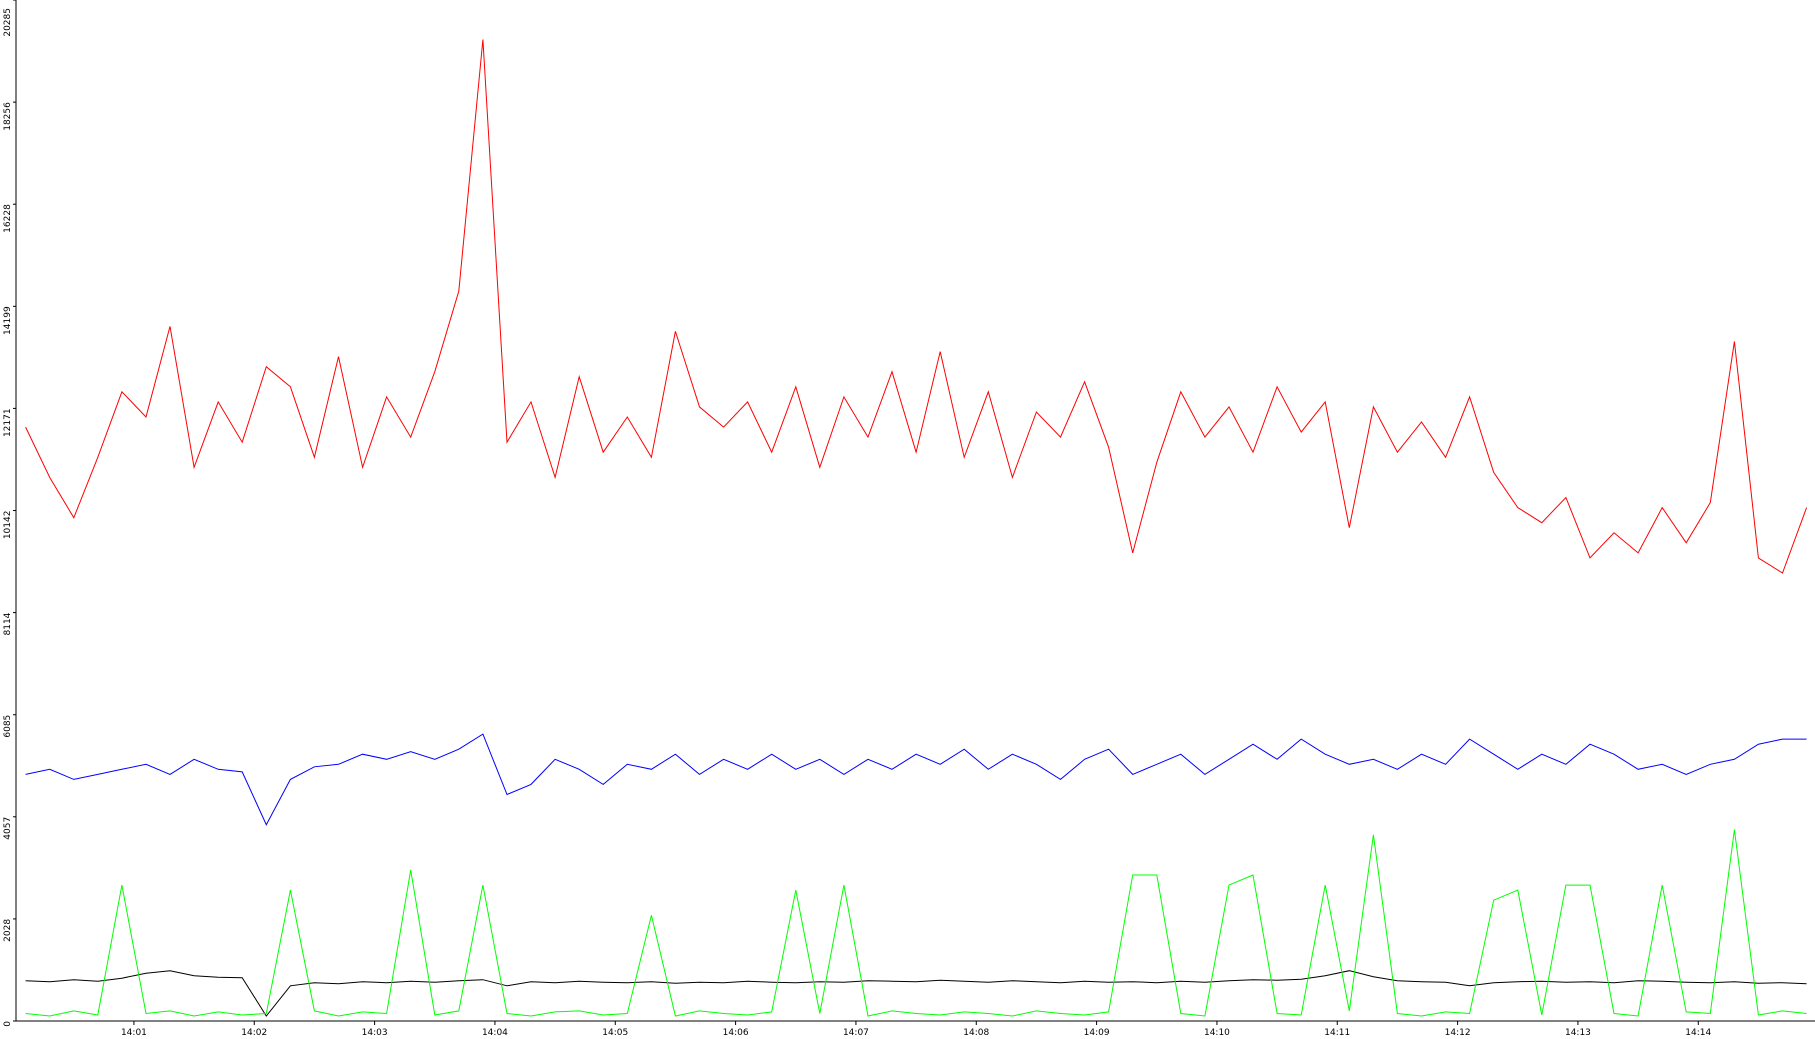 The image size is (1815, 1039). Describe the element at coordinates (8, 623) in the screenshot. I see `y-tick-label: 8114` at that location.